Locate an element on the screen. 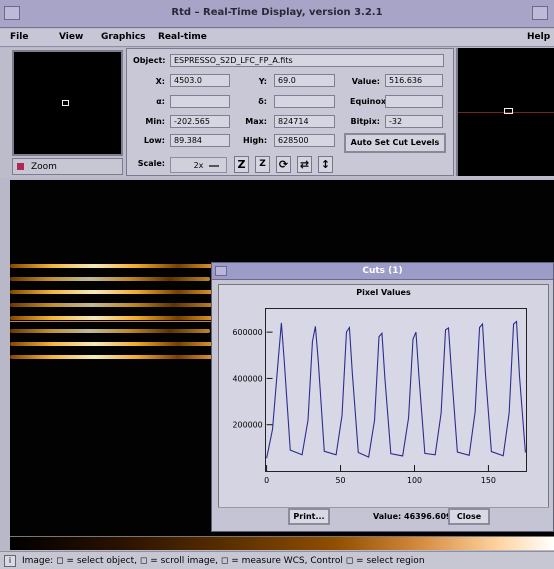 The height and width of the screenshot is (569, 554). low-label: Low: is located at coordinates (154, 140).